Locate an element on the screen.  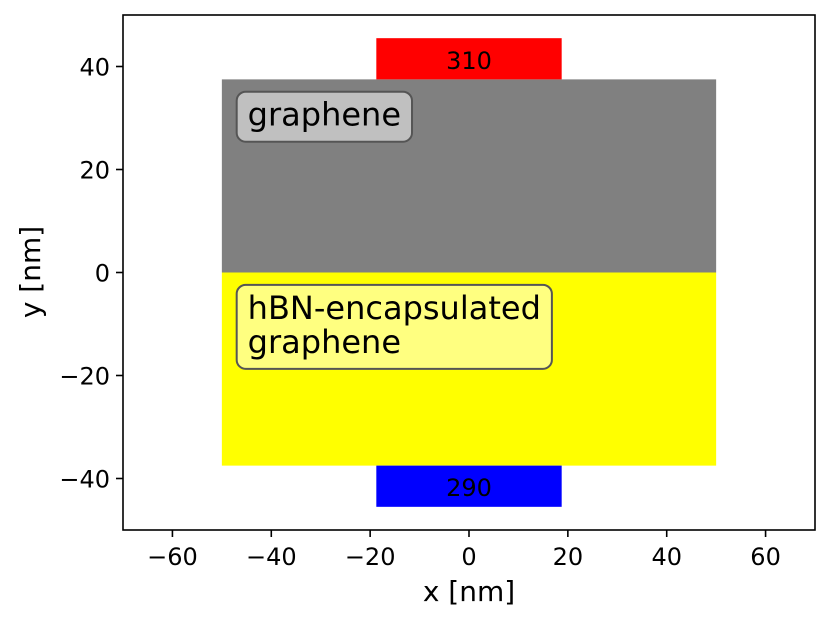
y-axis: −40 −20 0 20 40 is located at coordinates (91, 274).